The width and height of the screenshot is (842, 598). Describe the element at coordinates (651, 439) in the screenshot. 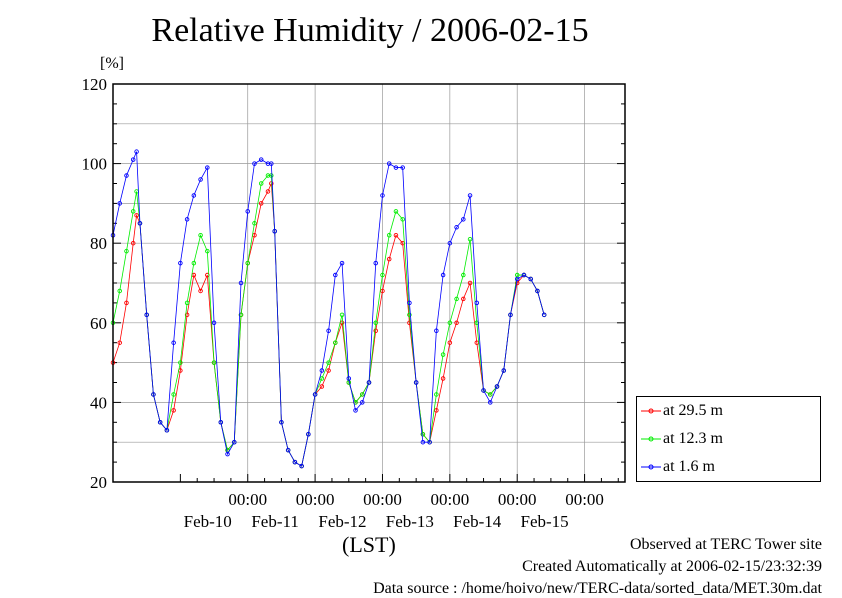

I see `legend-swatch-green` at that location.